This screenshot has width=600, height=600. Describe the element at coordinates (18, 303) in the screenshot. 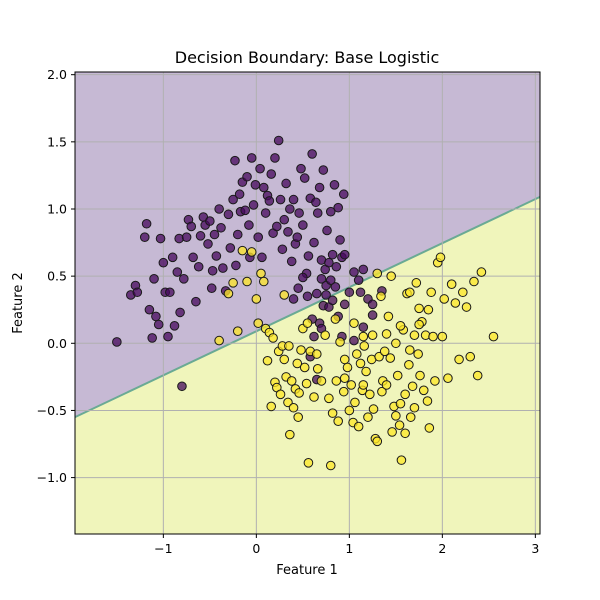

I see `y-axis-label: Feature 2` at that location.